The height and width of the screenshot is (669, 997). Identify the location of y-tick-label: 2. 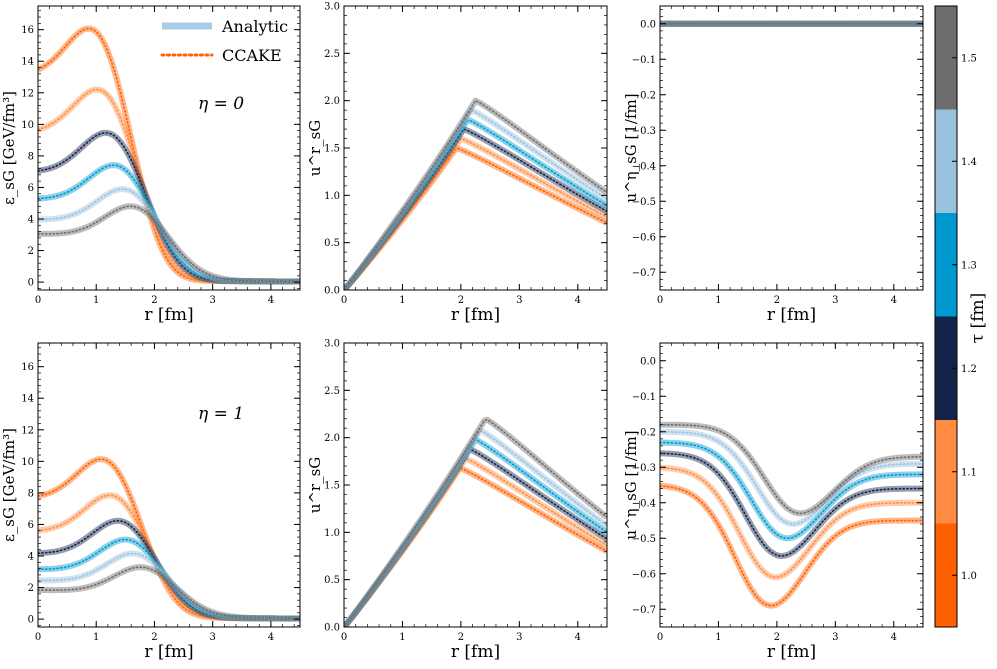
(31, 251).